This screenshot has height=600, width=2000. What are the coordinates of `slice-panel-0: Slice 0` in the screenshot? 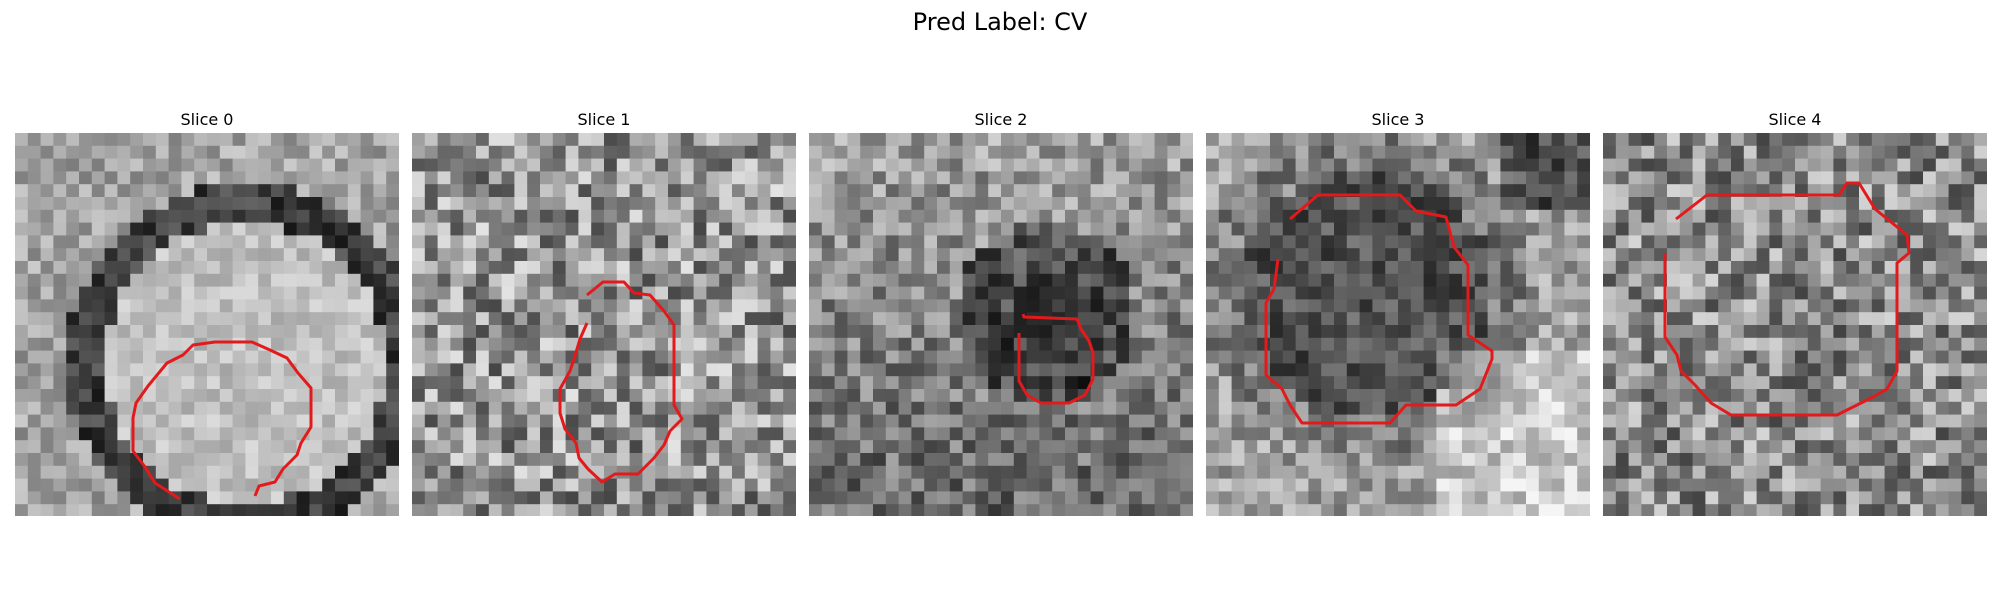 It's located at (207, 313).